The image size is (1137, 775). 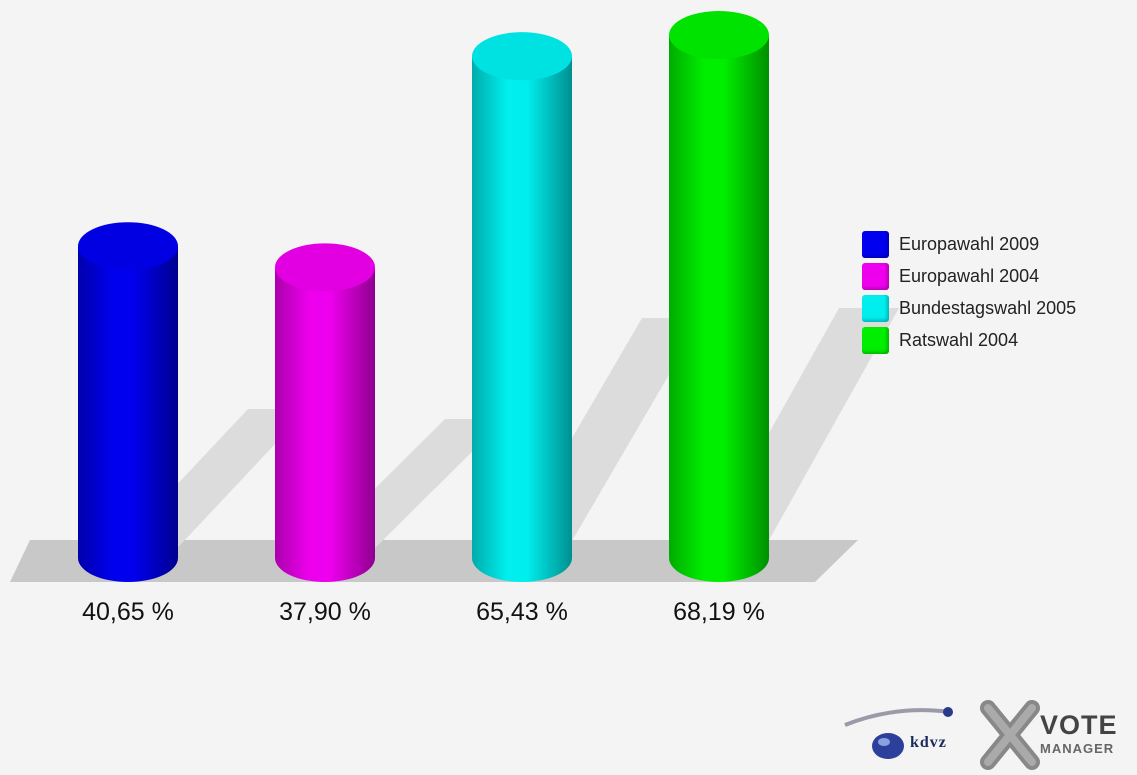 What do you see at coordinates (522, 612) in the screenshot?
I see `value-label: 65,43 %` at bounding box center [522, 612].